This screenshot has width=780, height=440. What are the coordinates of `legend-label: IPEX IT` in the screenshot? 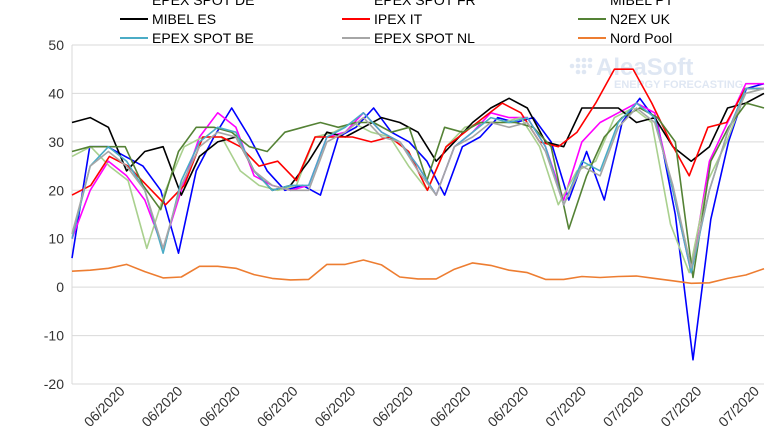 It's located at (398, 19).